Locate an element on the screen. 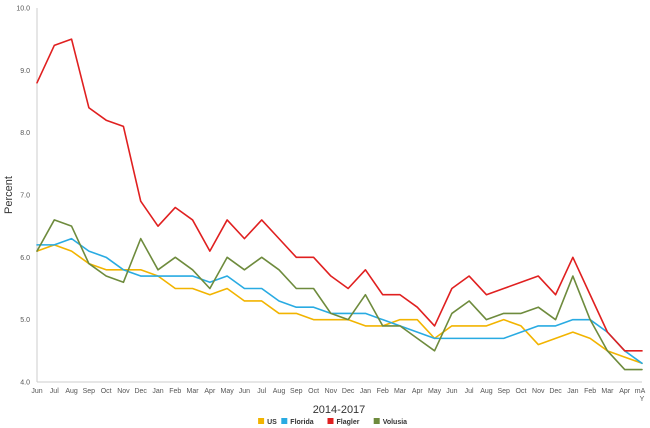 This screenshot has width=650, height=428. y-axis-title: Percent is located at coordinates (9, 195).